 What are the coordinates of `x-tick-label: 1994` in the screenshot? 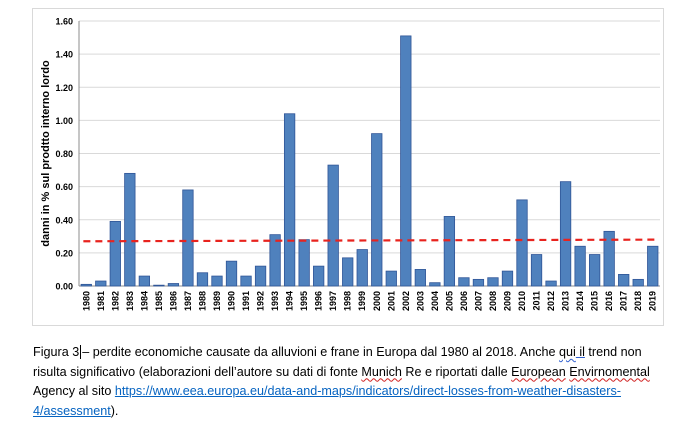 It's located at (290, 301).